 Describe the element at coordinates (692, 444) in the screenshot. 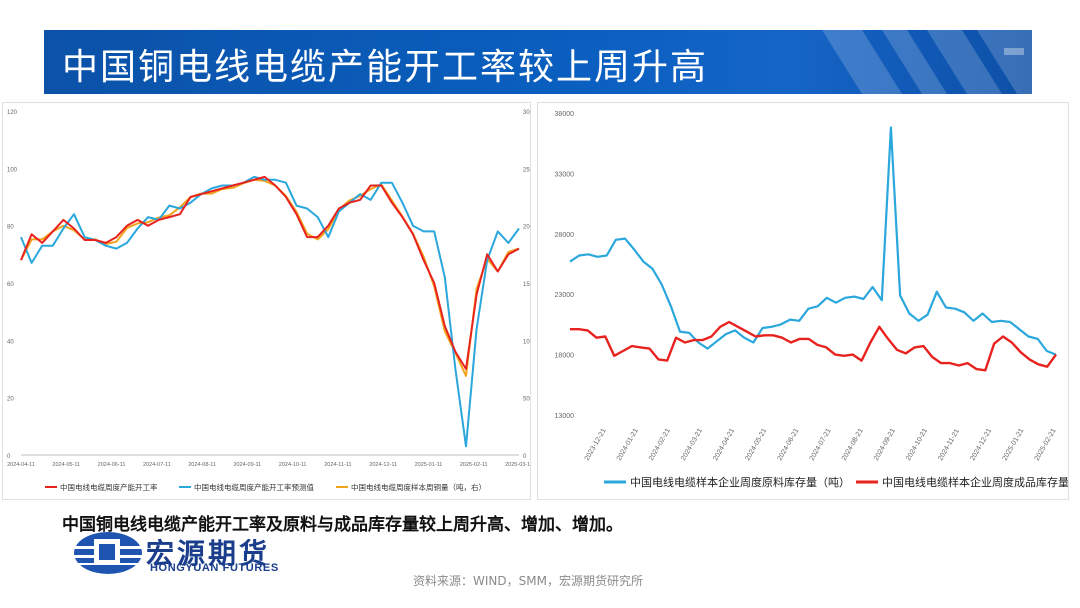

I see `x-tick-label: 2024-03-21` at that location.